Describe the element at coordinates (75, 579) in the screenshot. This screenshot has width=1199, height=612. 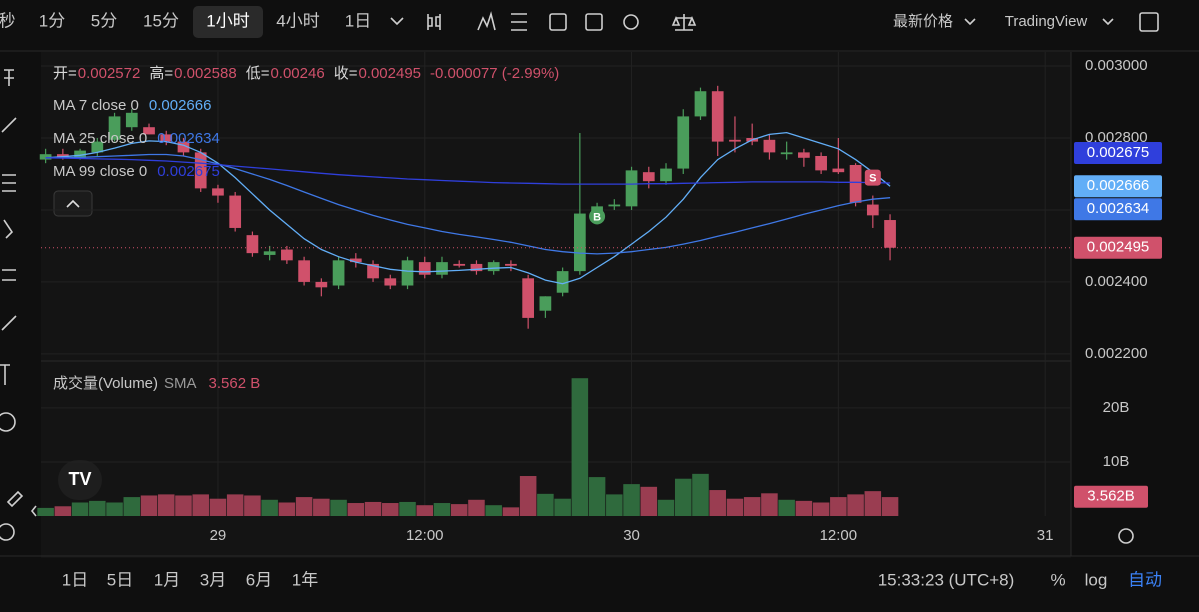
I see `range-button: 1日` at that location.